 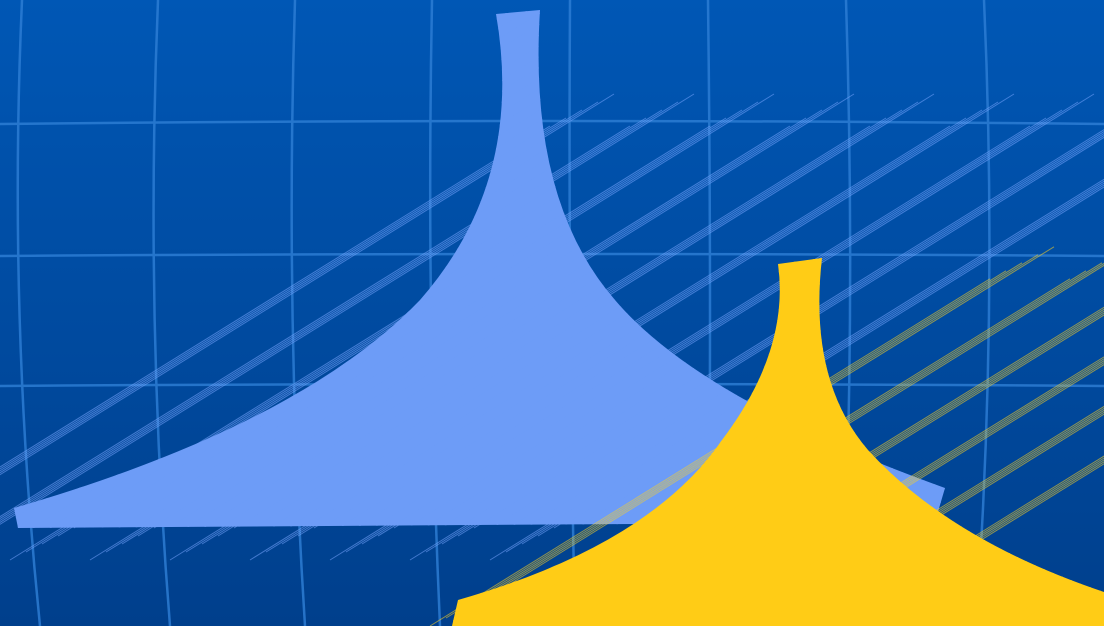 I want to click on faint-streak, so click(x=998, y=529).